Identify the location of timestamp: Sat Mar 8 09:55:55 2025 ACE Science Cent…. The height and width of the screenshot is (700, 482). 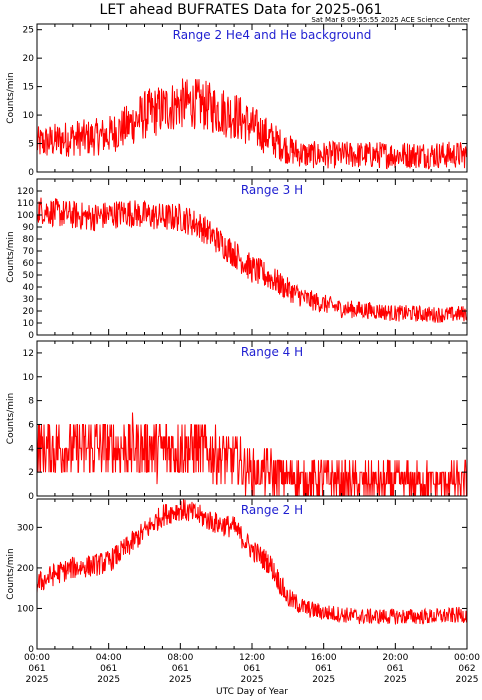
(390, 20).